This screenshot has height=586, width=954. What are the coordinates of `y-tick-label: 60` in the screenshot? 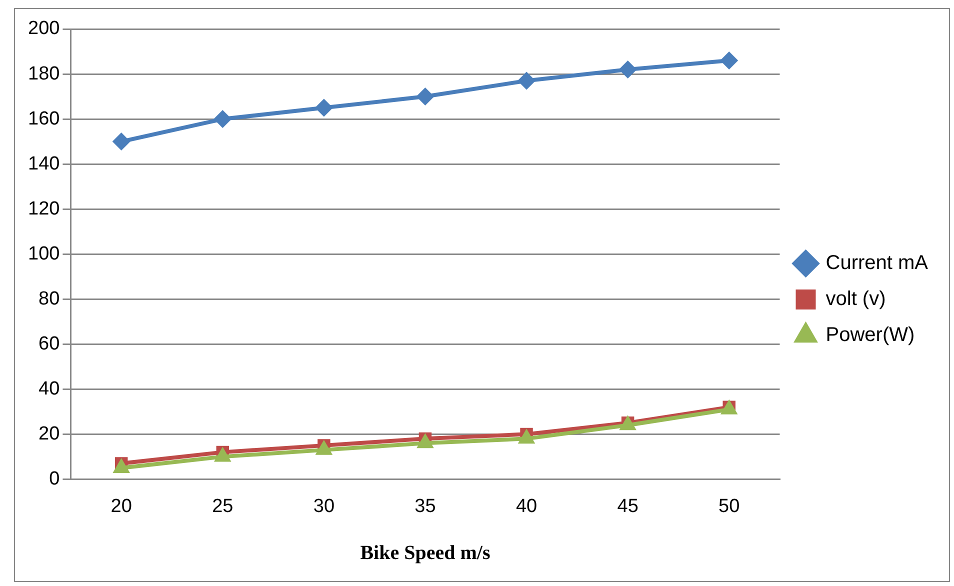 It's located at (49, 343).